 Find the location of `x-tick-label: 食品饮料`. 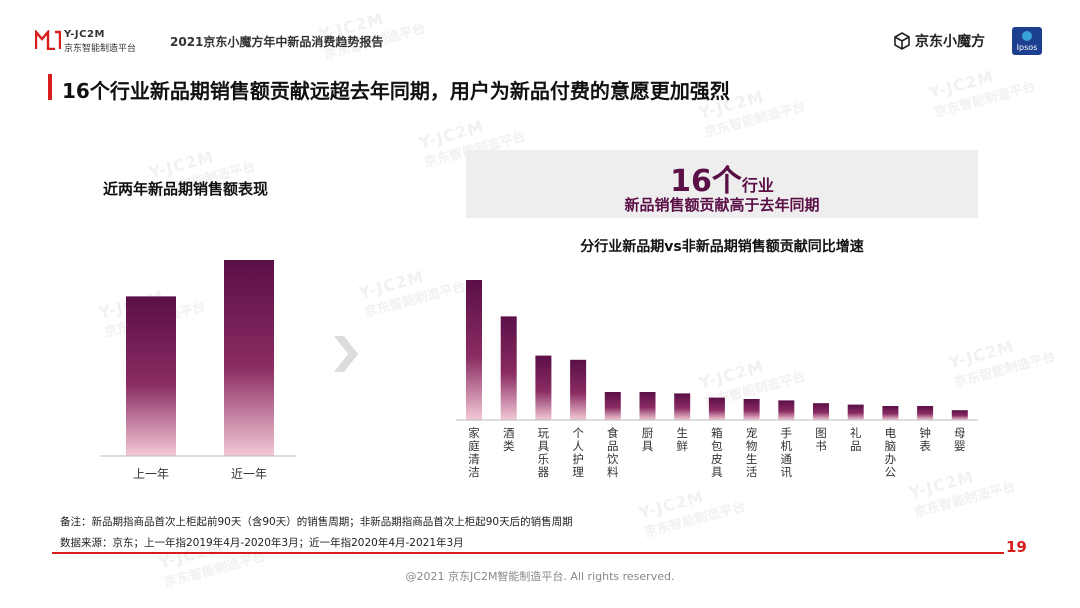

x-tick-label: 食品饮料 is located at coordinates (613, 452).